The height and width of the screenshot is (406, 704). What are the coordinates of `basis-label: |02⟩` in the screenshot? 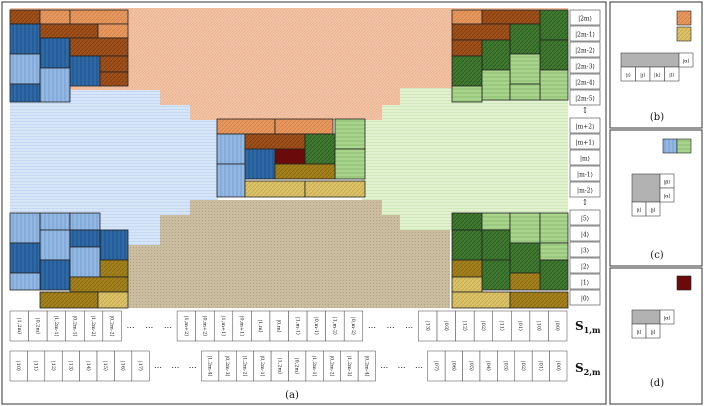 It's located at (483, 326).